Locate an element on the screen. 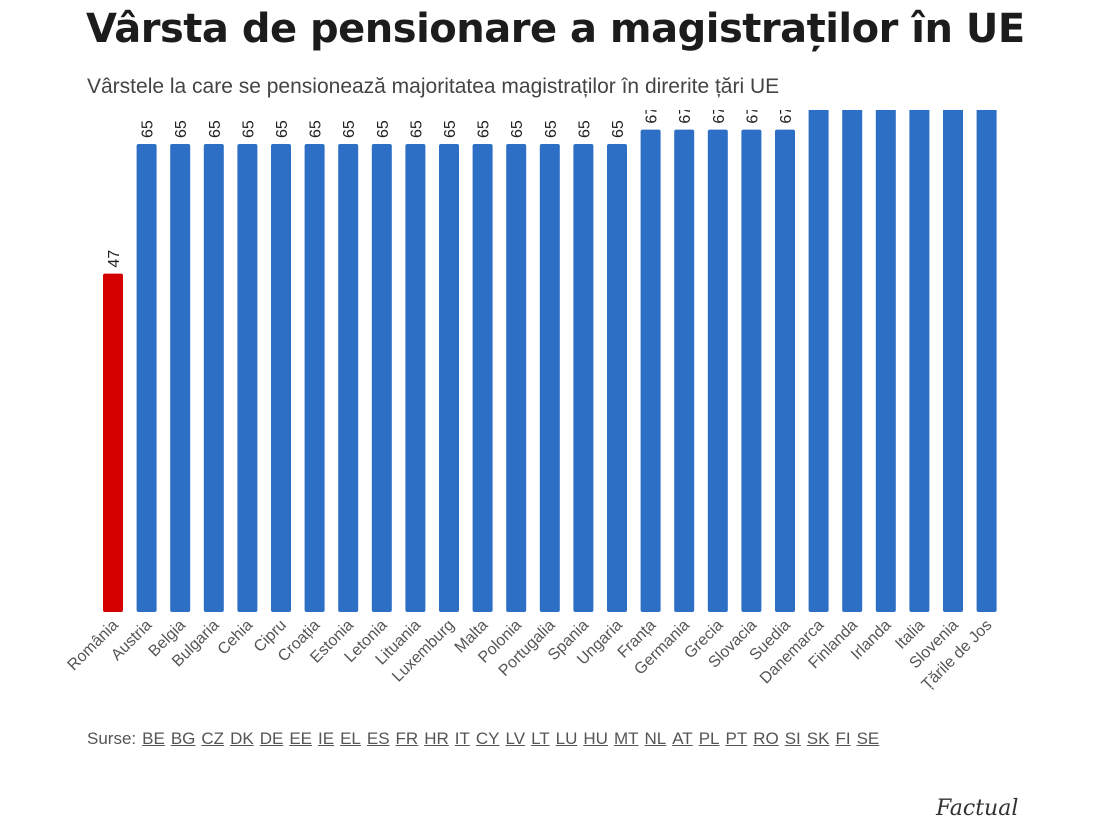  bar-Croația is located at coordinates (314, 378).